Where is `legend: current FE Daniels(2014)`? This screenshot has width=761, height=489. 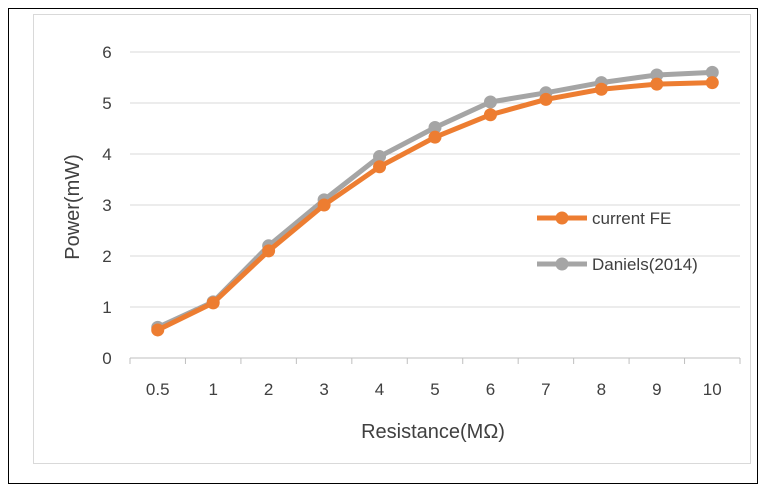 legend: current FE Daniels(2014) is located at coordinates (617, 241).